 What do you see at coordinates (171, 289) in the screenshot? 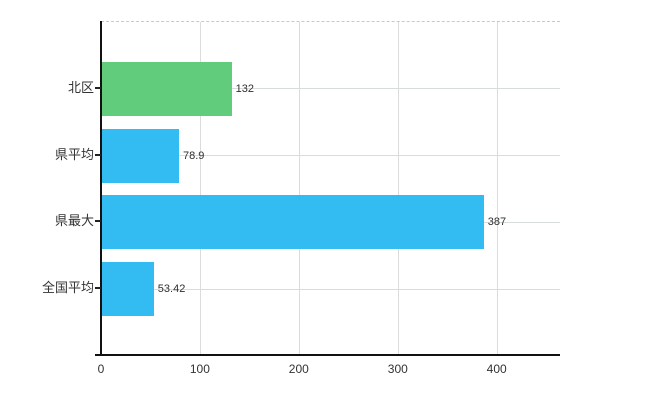
I see `bar-value-label: 53.42` at bounding box center [171, 289].